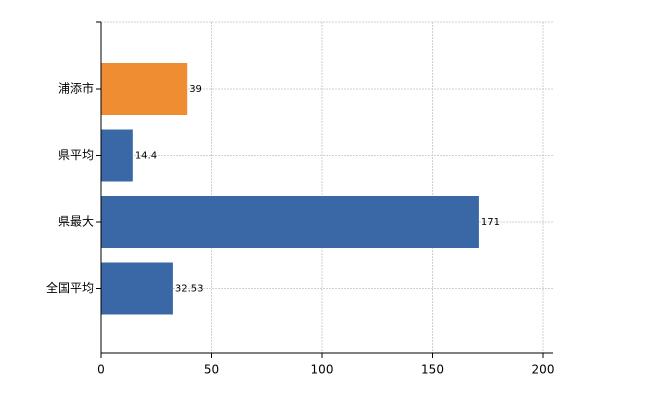  I want to click on value-label: 14.4, so click(146, 156).